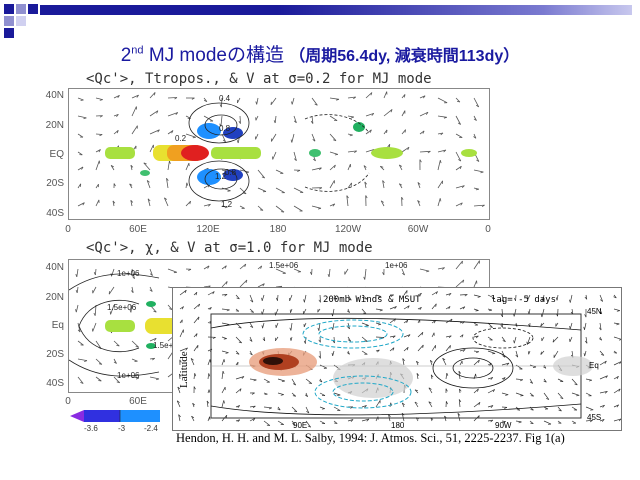 Image resolution: width=640 pixels, height=480 pixels. I want to click on upper-lat-label: 20S, so click(55, 183).